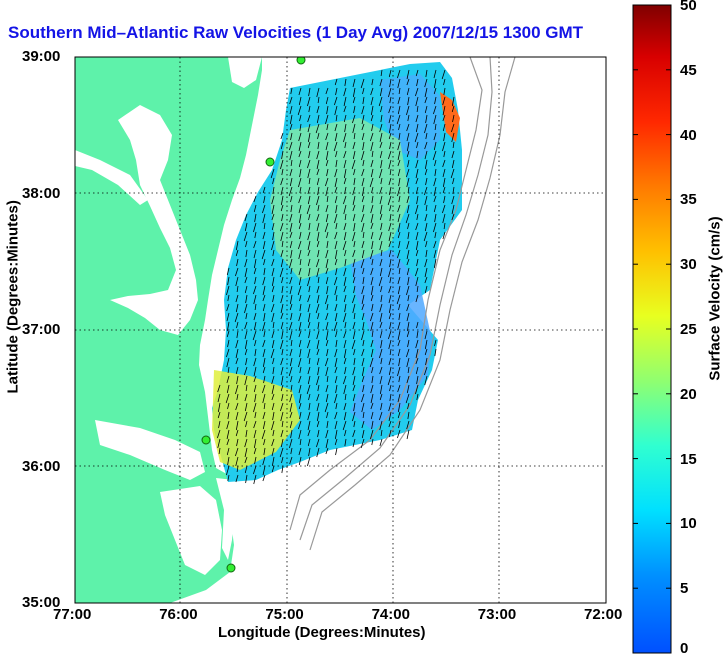 This screenshot has width=724, height=659. I want to click on x-tick-label: 76:00, so click(178, 614).